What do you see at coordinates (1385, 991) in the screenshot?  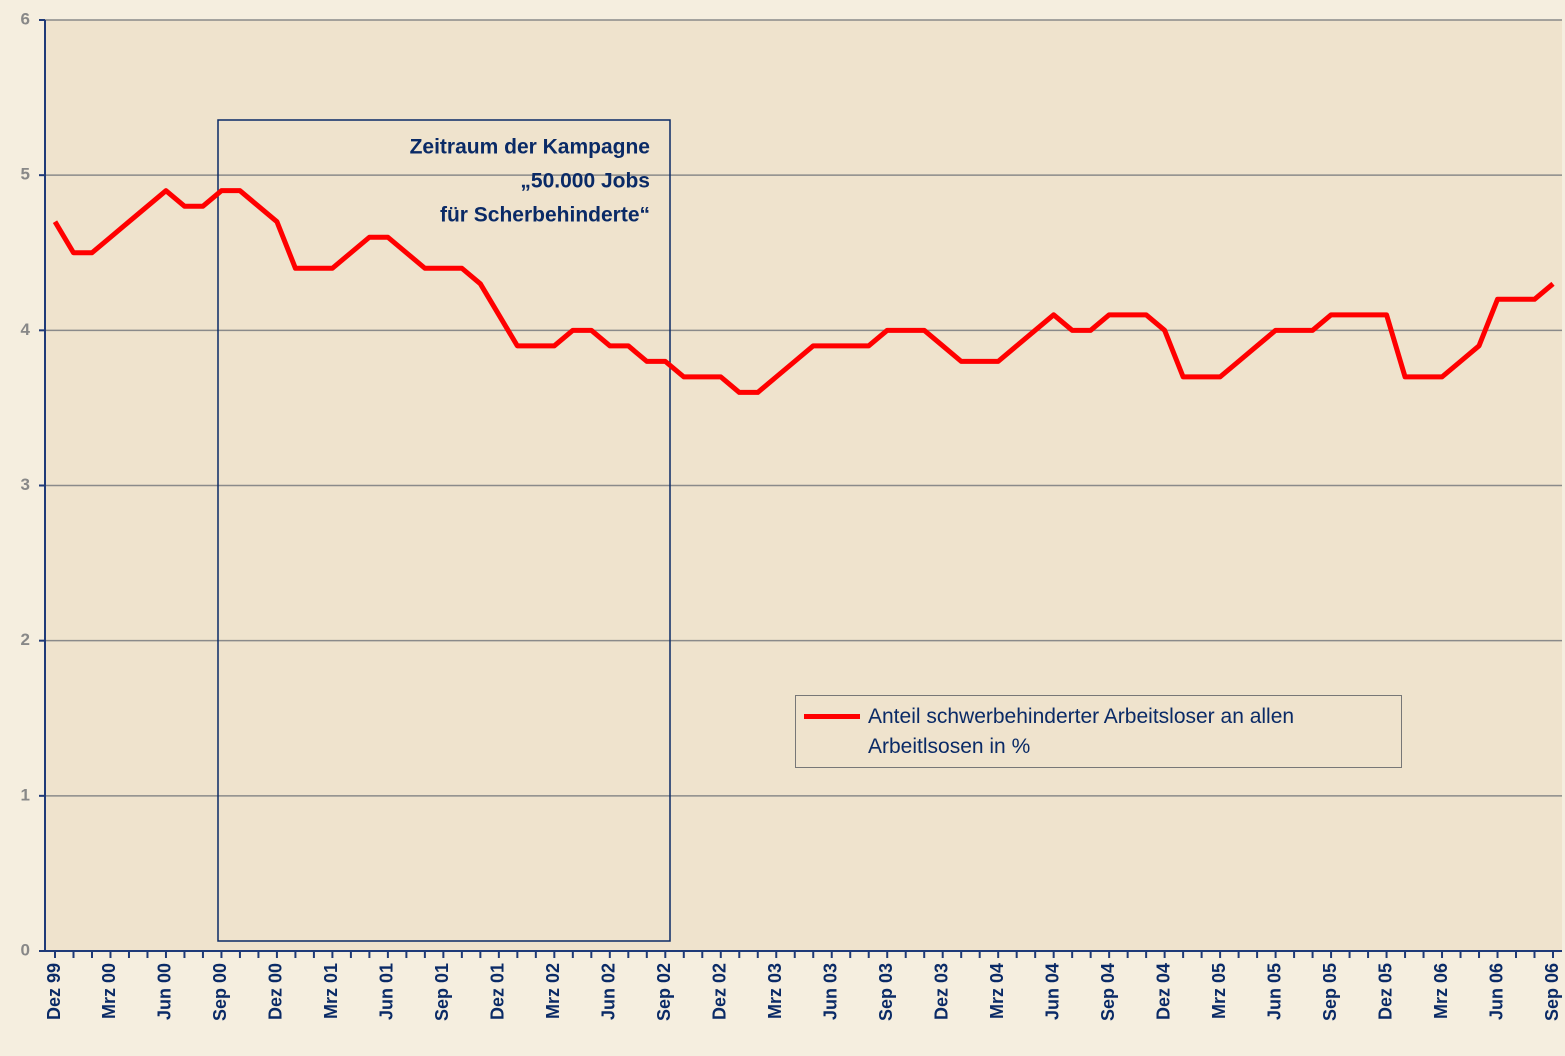 I see `x-tick-label: Dez 05` at bounding box center [1385, 991].